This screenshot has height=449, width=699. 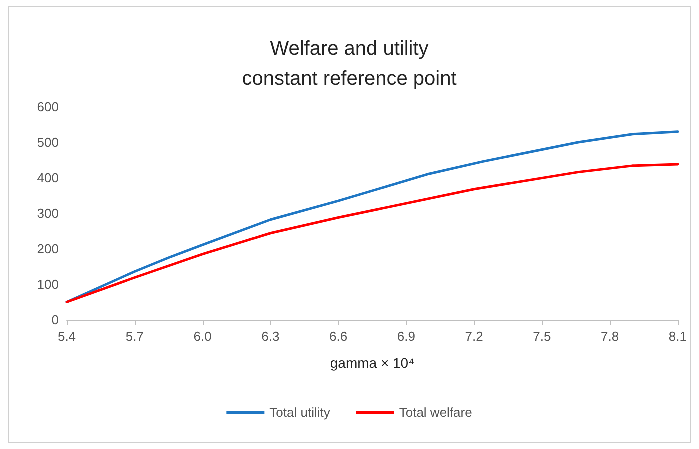 I want to click on x-axis-title: gamma × 10⁴, so click(x=372, y=363).